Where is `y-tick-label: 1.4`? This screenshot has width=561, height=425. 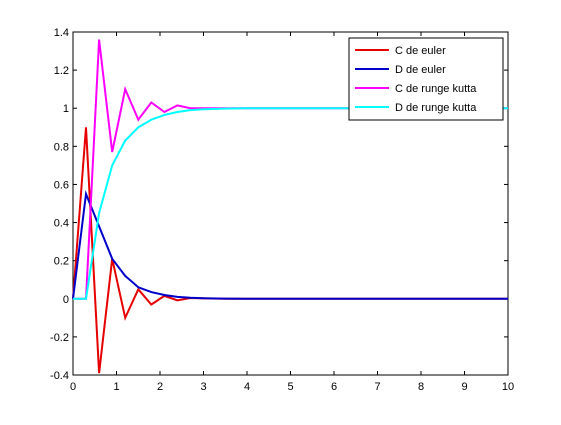
y-tick-label: 1.4 is located at coordinates (61, 33).